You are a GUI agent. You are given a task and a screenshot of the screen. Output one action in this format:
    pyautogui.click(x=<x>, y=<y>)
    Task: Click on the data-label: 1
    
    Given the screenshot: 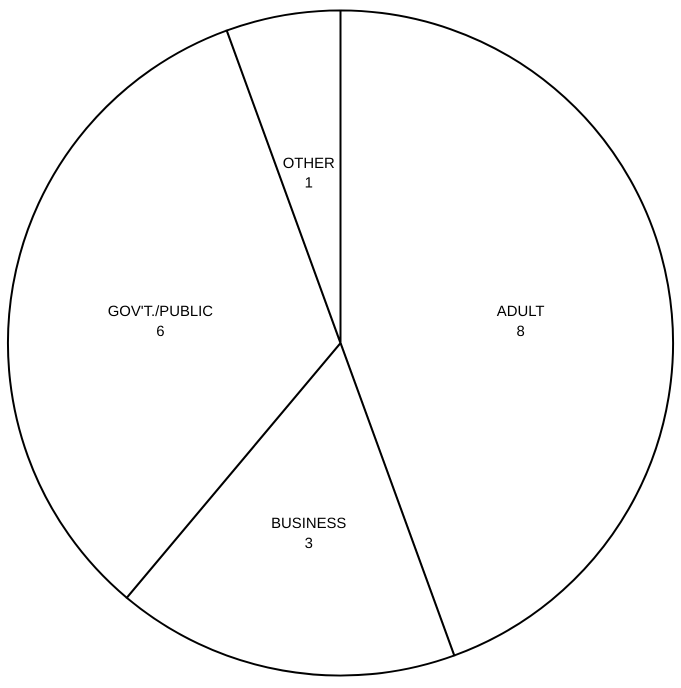 What is the action you would take?
    pyautogui.click(x=308, y=184)
    